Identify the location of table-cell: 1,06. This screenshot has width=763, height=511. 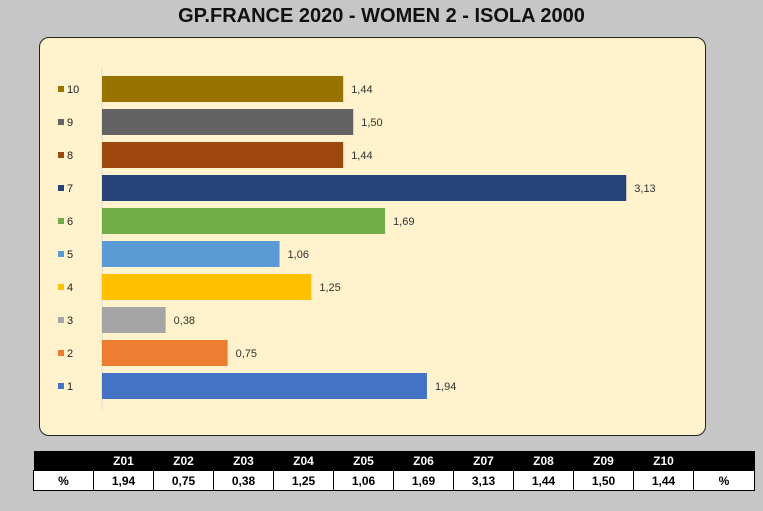
(363, 480).